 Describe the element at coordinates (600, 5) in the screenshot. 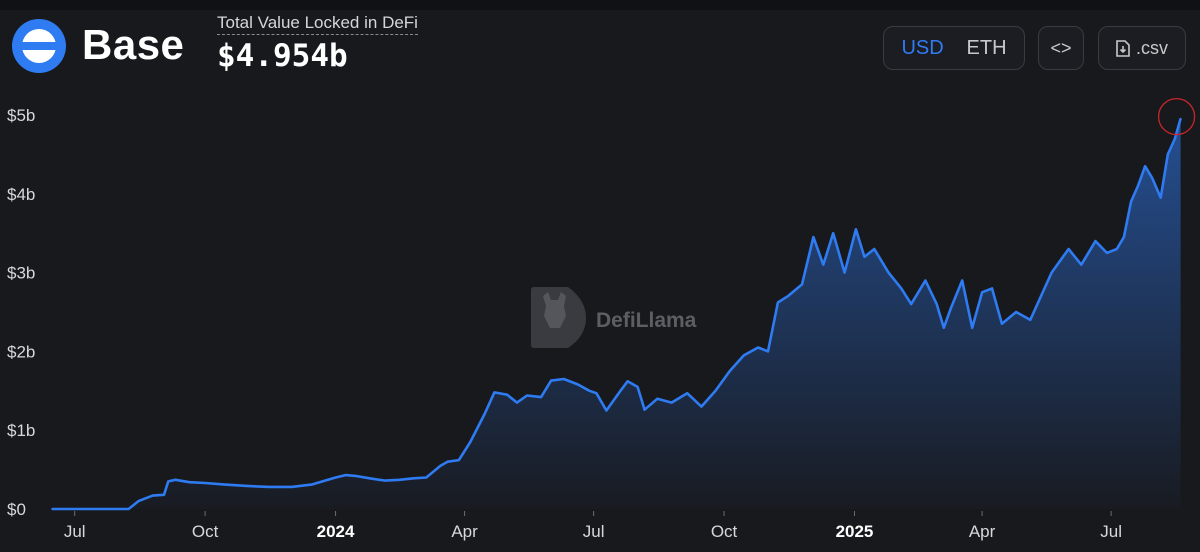

I see `top-band` at that location.